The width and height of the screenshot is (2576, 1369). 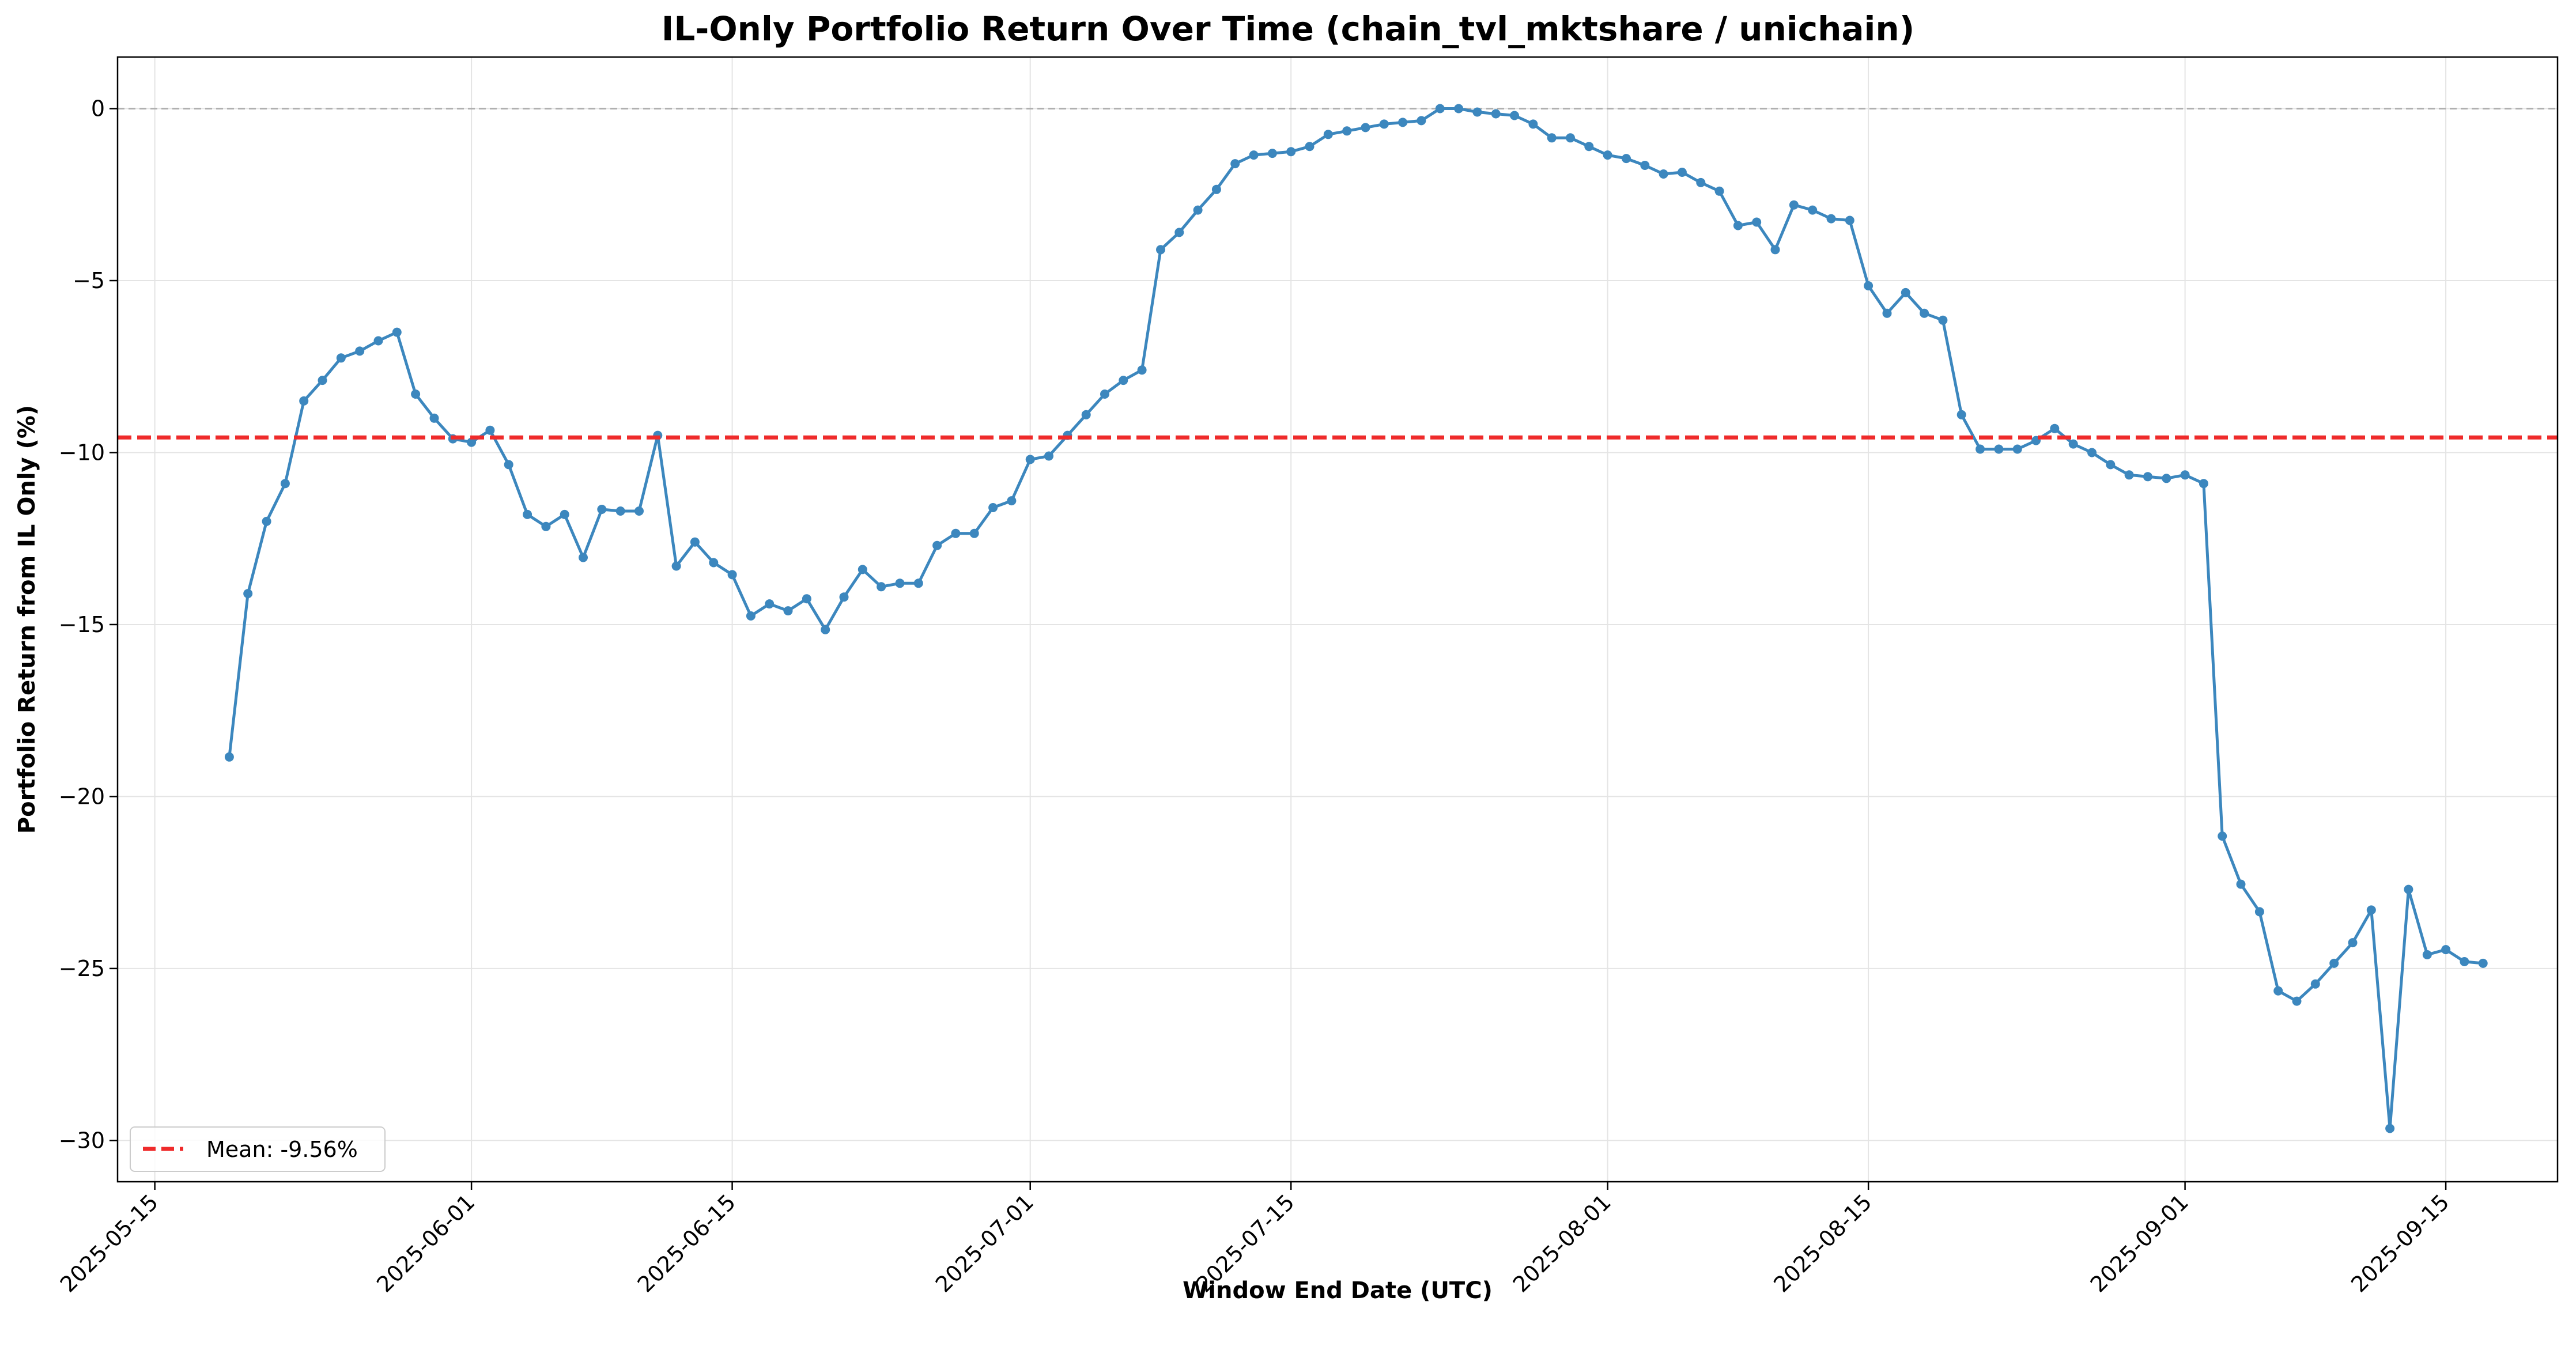 I want to click on y-axis: 0 −5 −10 −15 −20 −25 −30, so click(x=88, y=624).